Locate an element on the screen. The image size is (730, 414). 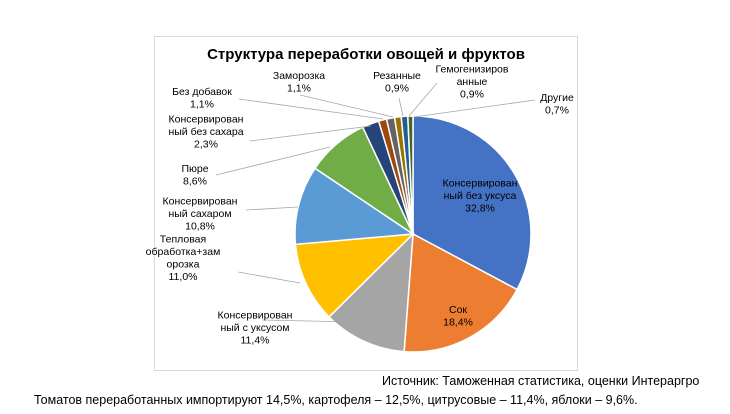
slice-name-label: ный с уксусом is located at coordinates (254, 328).